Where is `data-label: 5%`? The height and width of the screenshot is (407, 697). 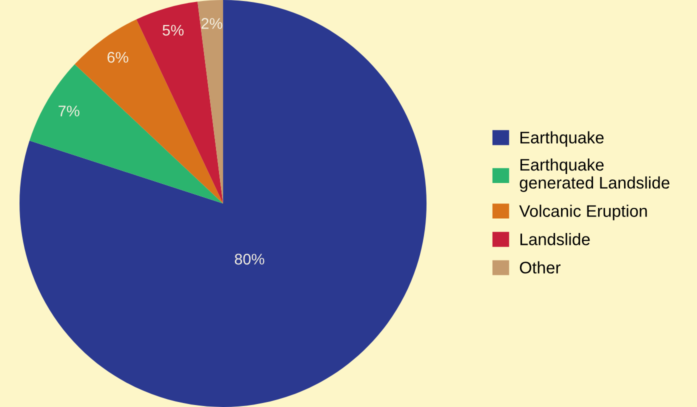 data-label: 5% is located at coordinates (173, 30).